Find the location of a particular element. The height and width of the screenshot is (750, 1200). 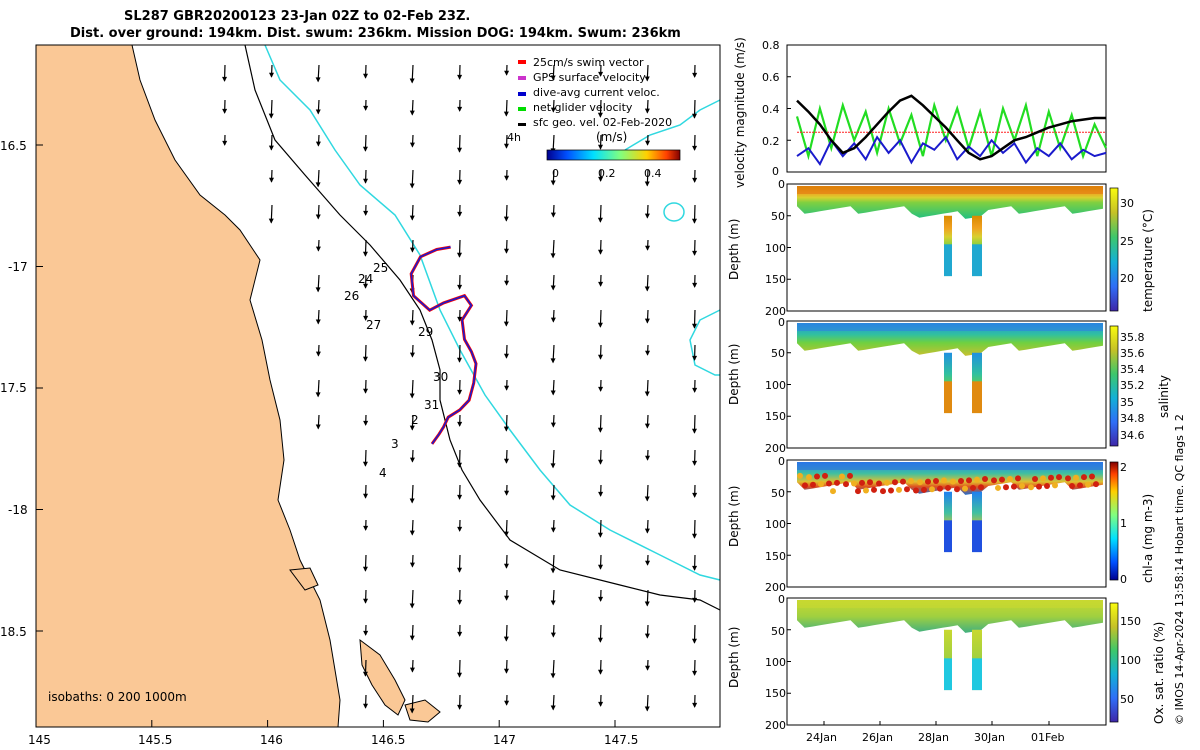

vel-ytick: 0.8 is located at coordinates (771, 45).